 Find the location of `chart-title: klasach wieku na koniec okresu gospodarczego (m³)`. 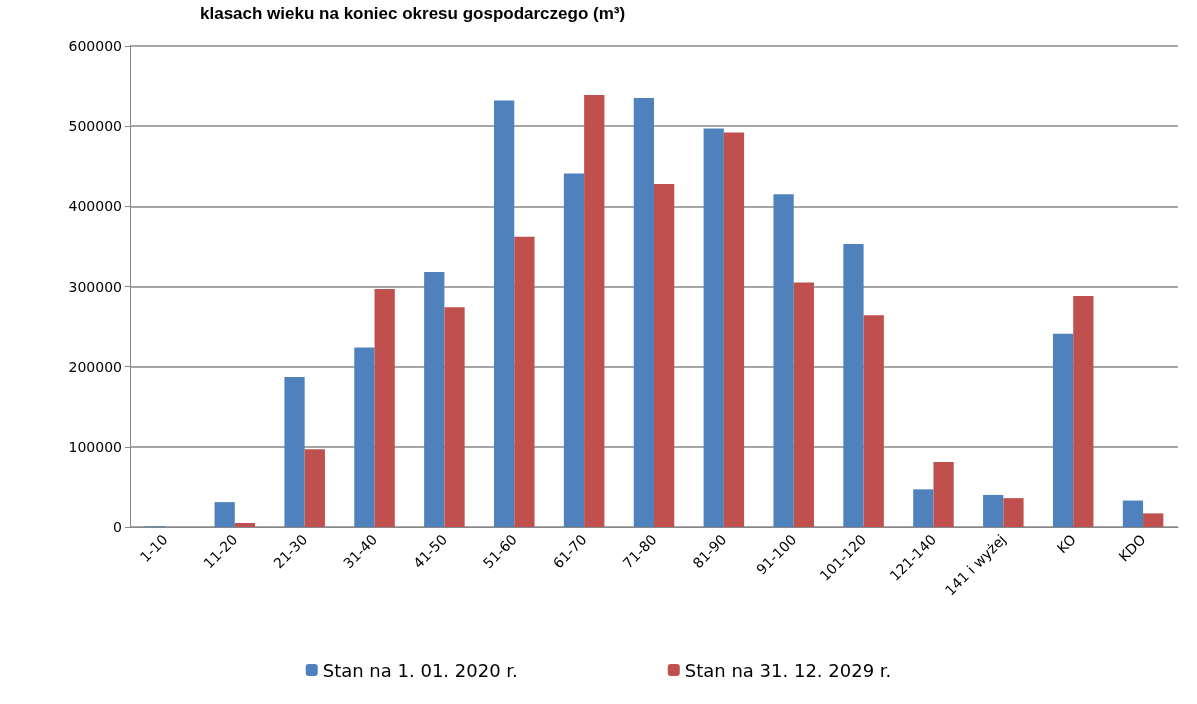

chart-title: klasach wieku na koniec okresu gospodarczego (m³) is located at coordinates (413, 13).